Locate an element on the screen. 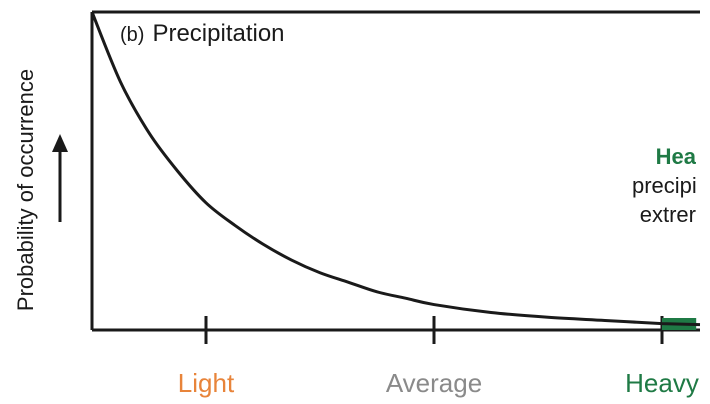 The image size is (710, 404). category-label-average: Average is located at coordinates (434, 383).